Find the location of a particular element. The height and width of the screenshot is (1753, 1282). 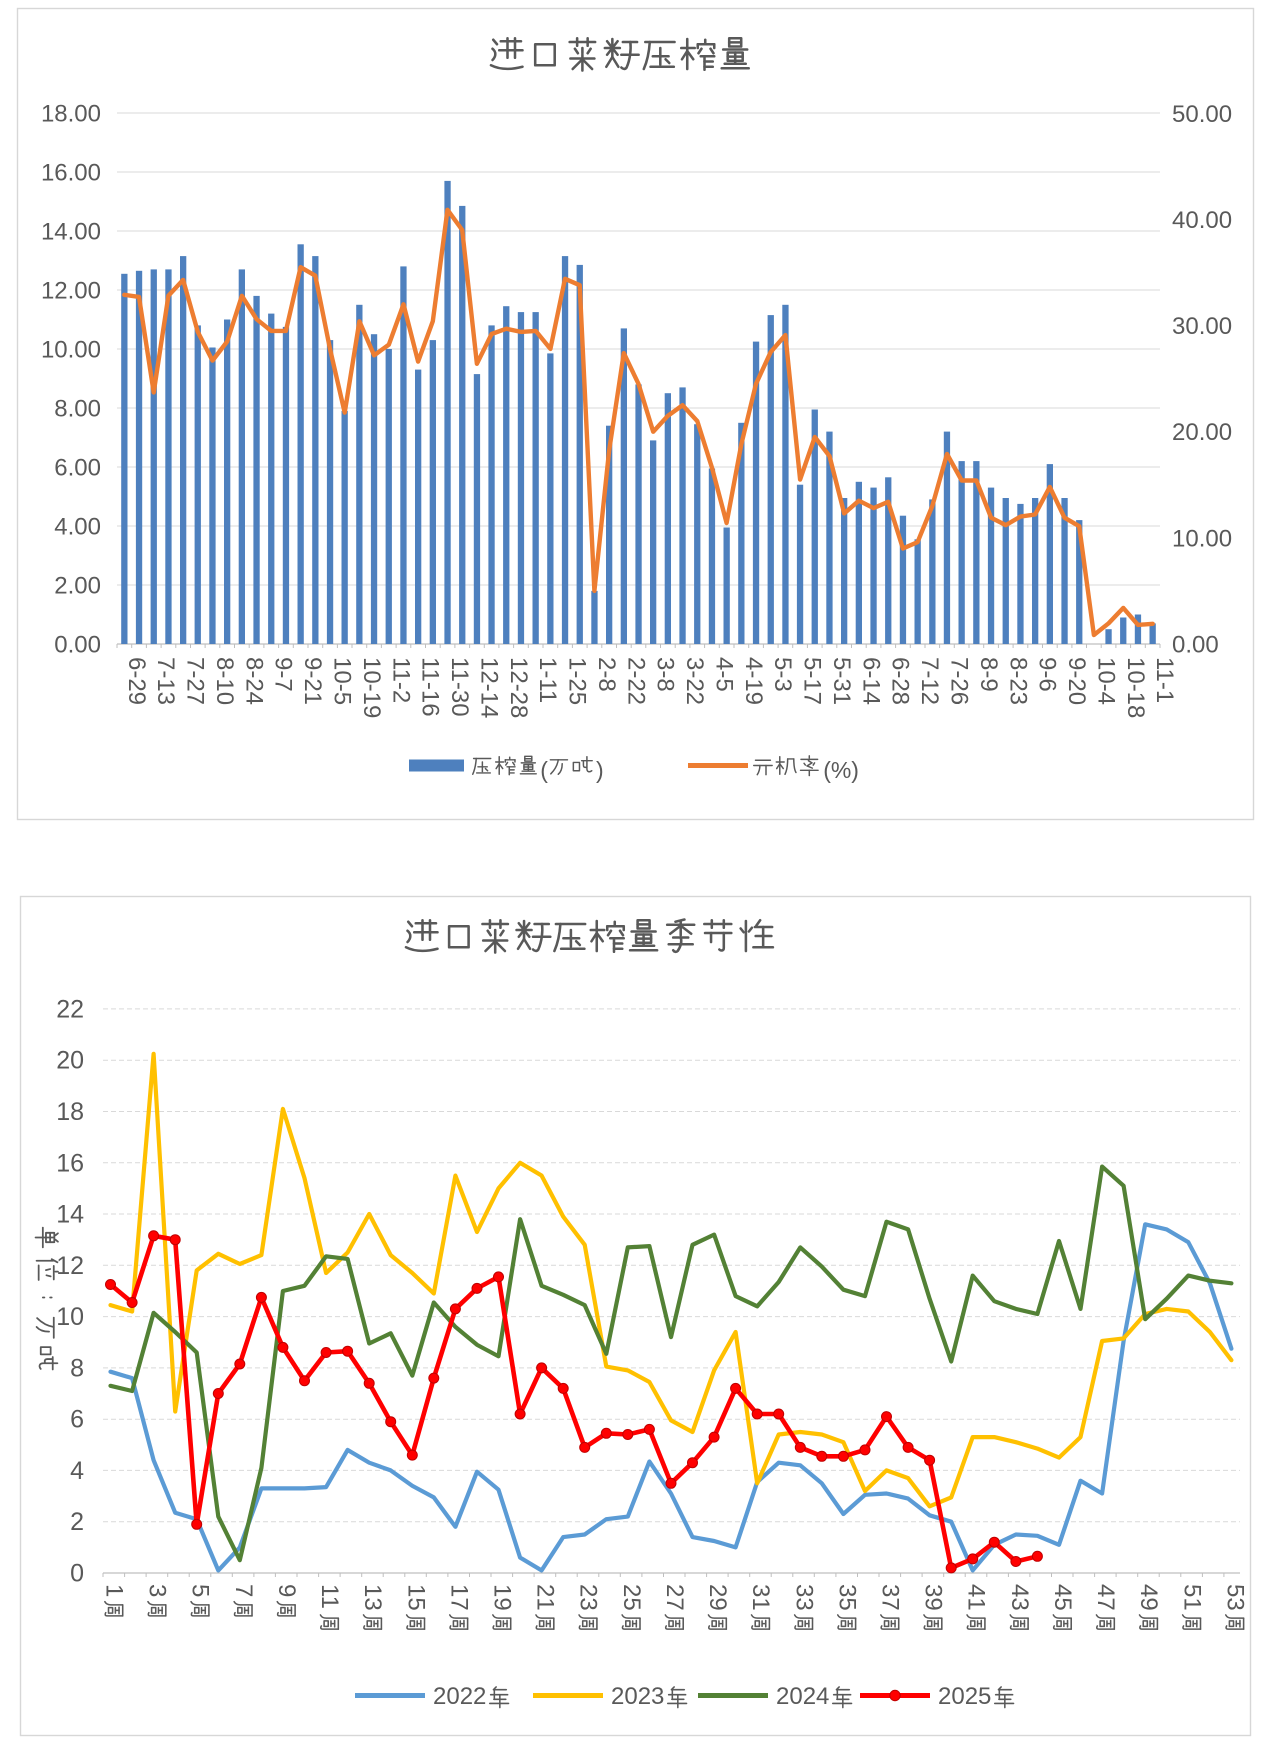

svg-text: 18 is located at coordinates (70, 1112).